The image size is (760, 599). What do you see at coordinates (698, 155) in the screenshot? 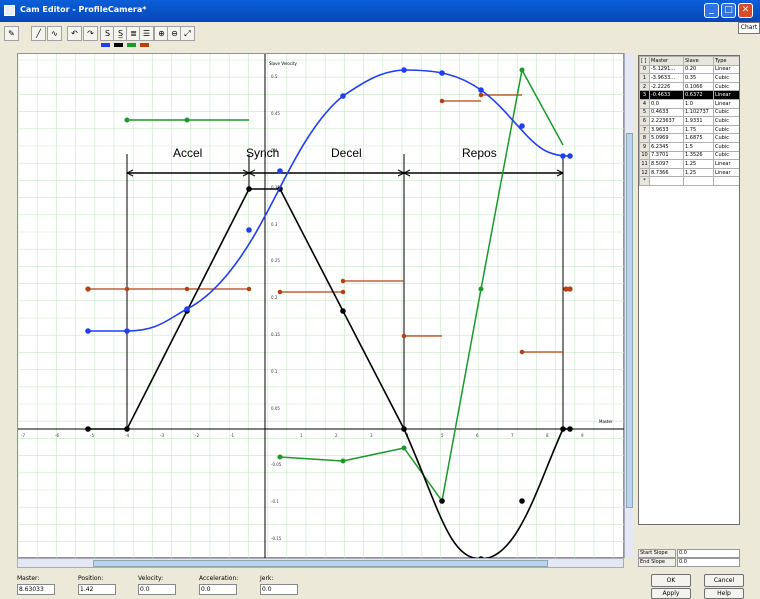
I see `table-cell-slave: 1.3526` at bounding box center [698, 155].